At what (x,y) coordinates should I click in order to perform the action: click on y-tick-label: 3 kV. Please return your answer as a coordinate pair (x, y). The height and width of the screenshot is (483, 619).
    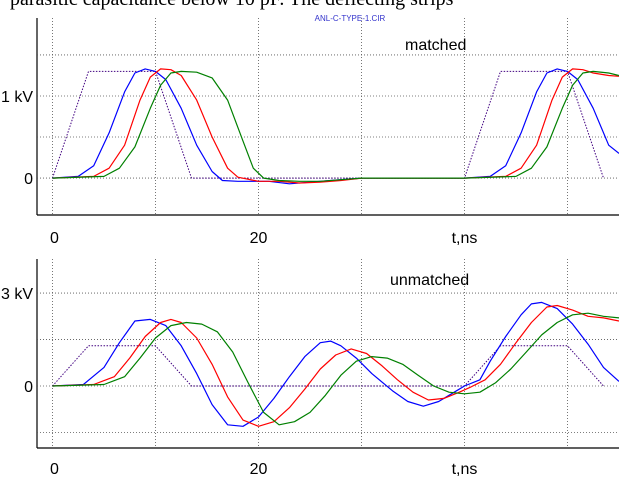
    Looking at the image, I should click on (17, 294).